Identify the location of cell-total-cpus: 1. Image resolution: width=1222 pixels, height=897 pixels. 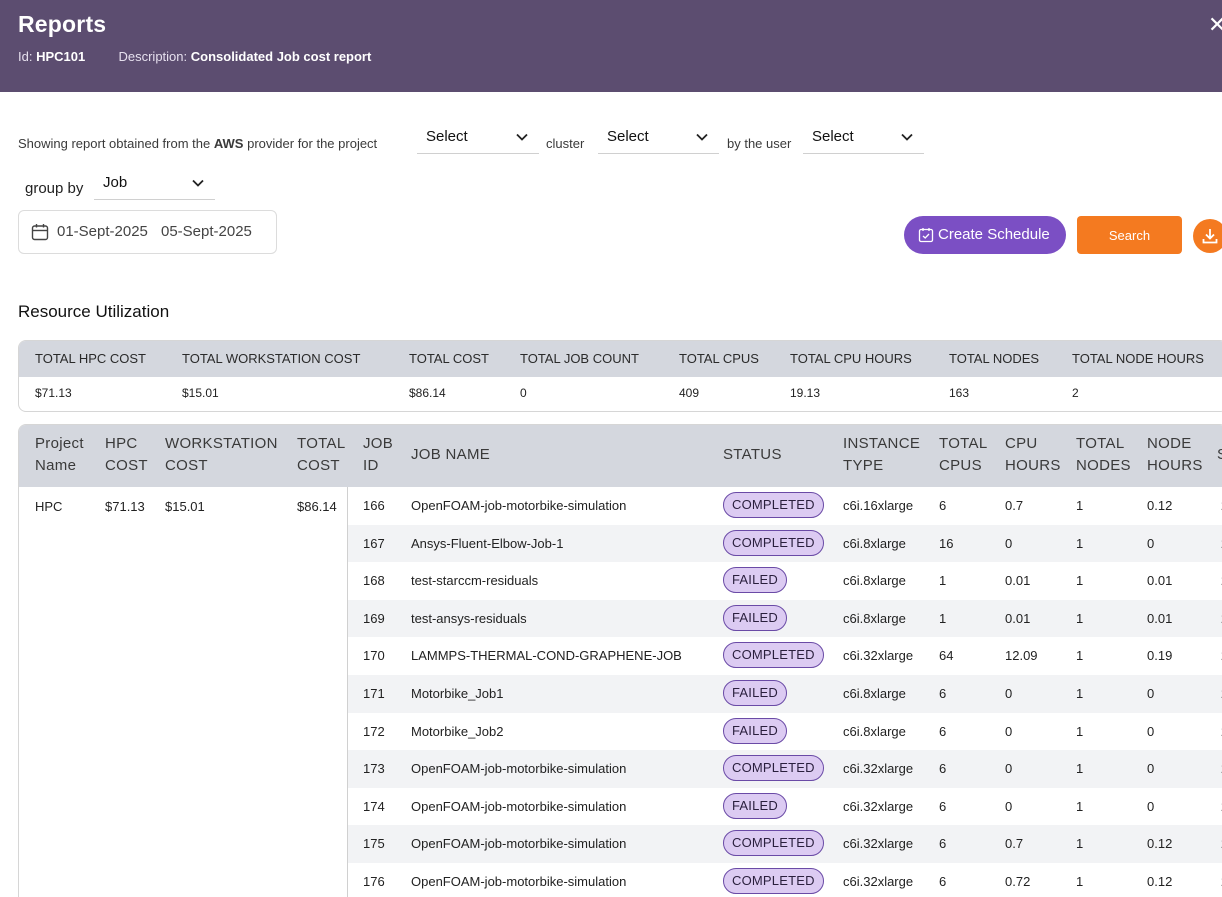
(943, 581).